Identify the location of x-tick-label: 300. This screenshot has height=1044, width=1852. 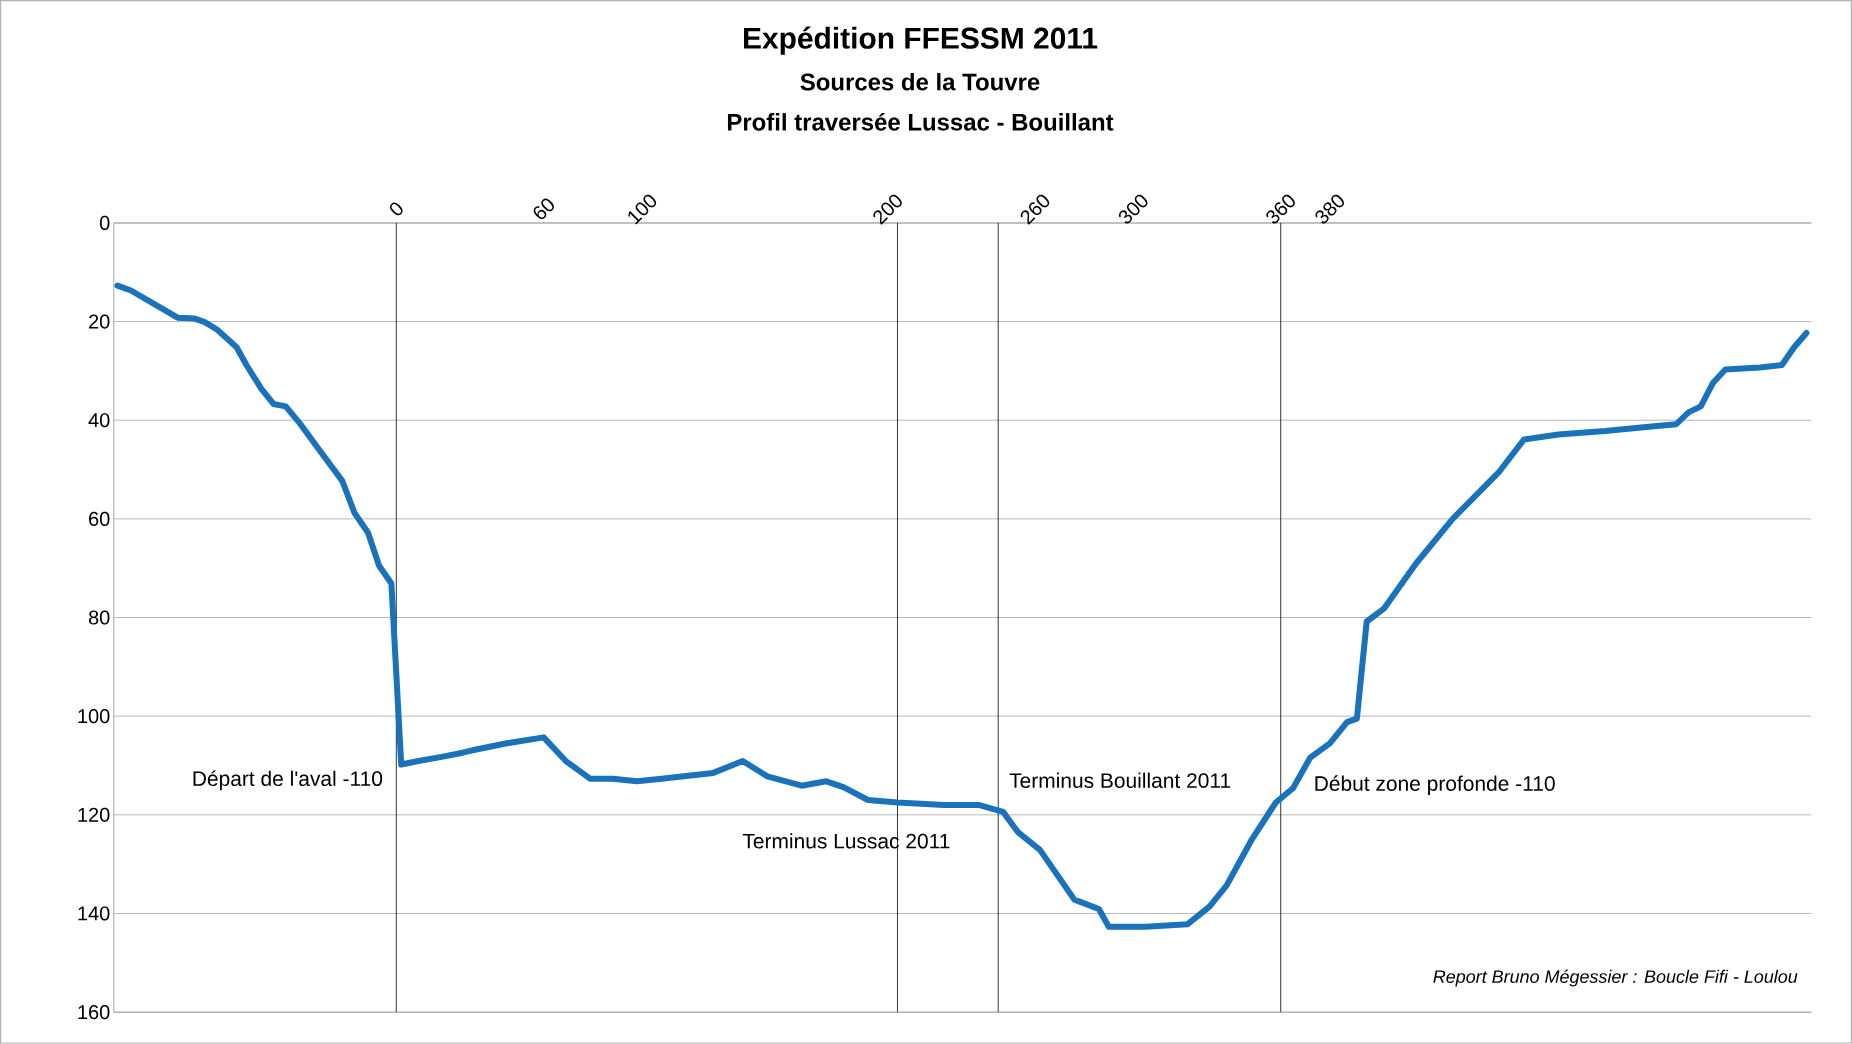
(1133, 209).